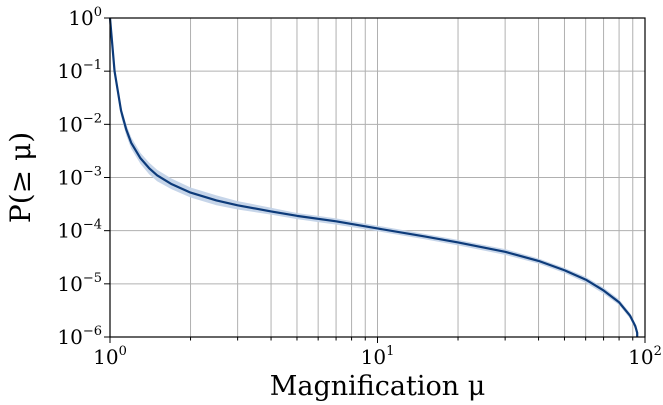 The width and height of the screenshot is (663, 405). What do you see at coordinates (79, 177) in the screenshot?
I see `y-tick-label: 10⁻³` at bounding box center [79, 177].